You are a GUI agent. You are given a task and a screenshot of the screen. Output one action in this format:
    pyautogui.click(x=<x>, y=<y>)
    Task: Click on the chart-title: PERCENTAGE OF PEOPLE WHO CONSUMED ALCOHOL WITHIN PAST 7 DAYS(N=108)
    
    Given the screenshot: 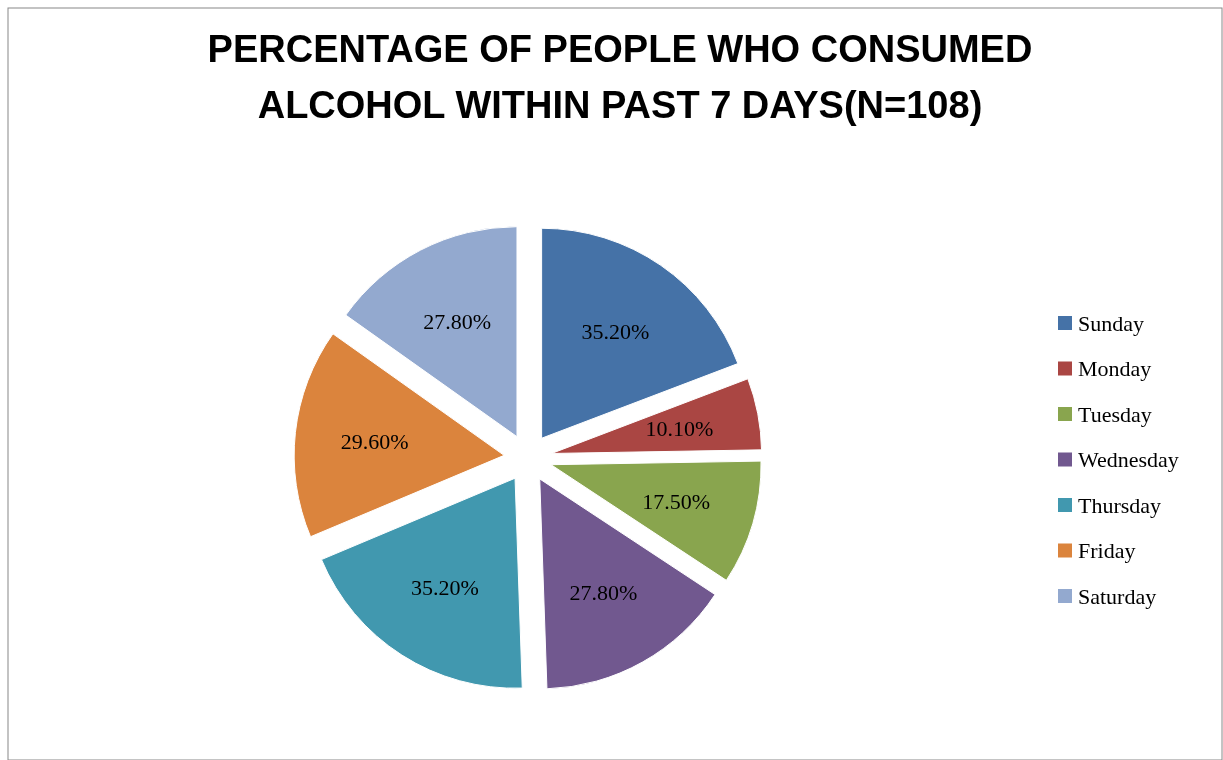 What is the action you would take?
    pyautogui.click(x=620, y=77)
    